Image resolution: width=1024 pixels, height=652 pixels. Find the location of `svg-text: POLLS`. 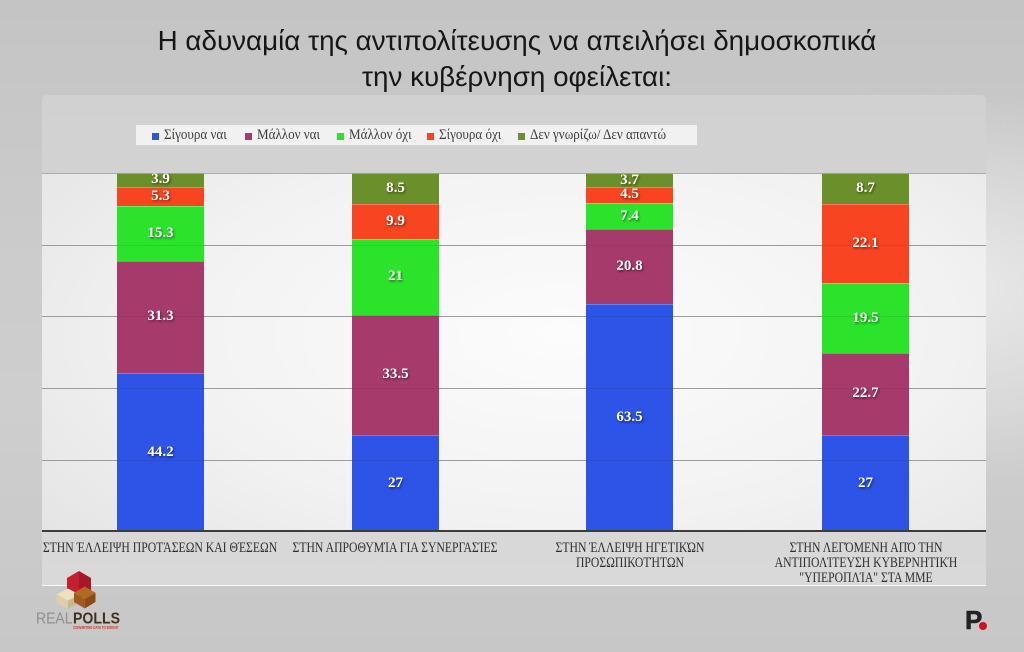

svg-text: POLLS is located at coordinates (96, 619).